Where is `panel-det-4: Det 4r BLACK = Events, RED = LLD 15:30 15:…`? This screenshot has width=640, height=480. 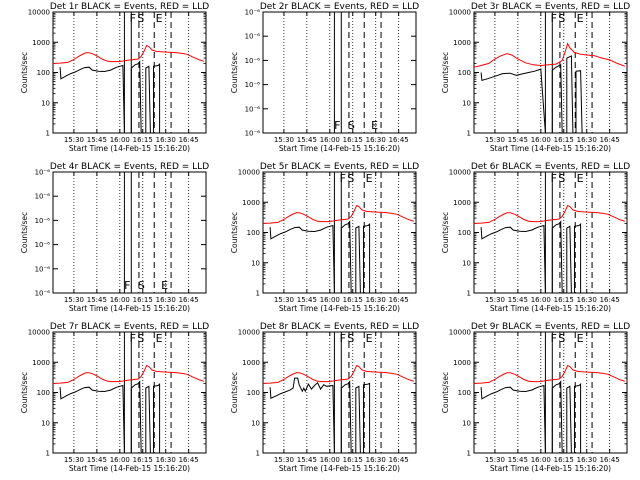 panel-det-4: Det 4r BLACK = Events, RED = LLD 15:30 15:… is located at coordinates (114, 237).